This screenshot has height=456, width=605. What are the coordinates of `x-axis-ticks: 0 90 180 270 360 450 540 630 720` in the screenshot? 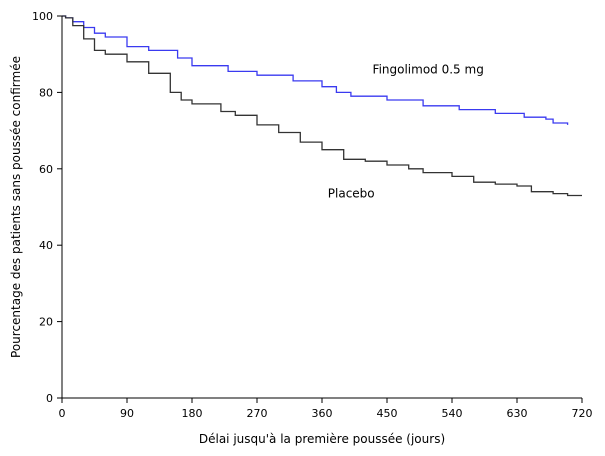 It's located at (326, 409).